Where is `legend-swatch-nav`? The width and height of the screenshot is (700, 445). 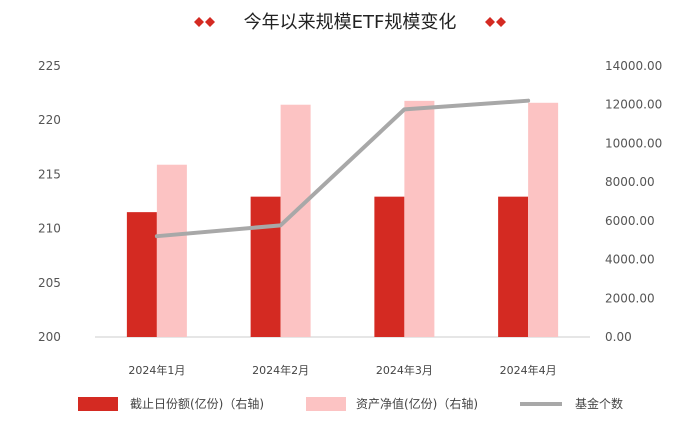
legend-swatch-nav is located at coordinates (326, 404).